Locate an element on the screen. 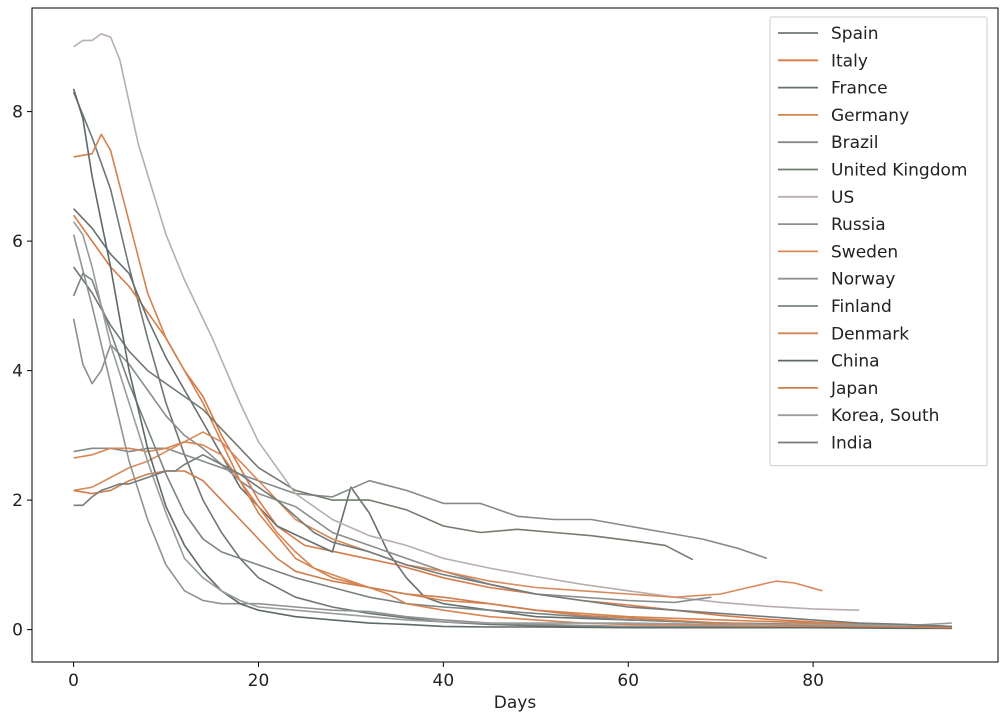 The width and height of the screenshot is (1008, 722). legend-label: Norway is located at coordinates (863, 280).